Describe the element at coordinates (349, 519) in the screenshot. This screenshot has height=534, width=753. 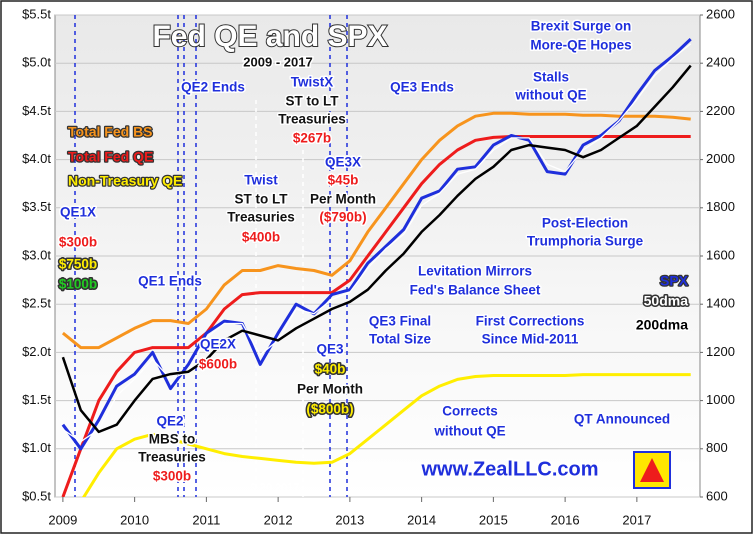
I see `x-tick-label: 2013` at that location.